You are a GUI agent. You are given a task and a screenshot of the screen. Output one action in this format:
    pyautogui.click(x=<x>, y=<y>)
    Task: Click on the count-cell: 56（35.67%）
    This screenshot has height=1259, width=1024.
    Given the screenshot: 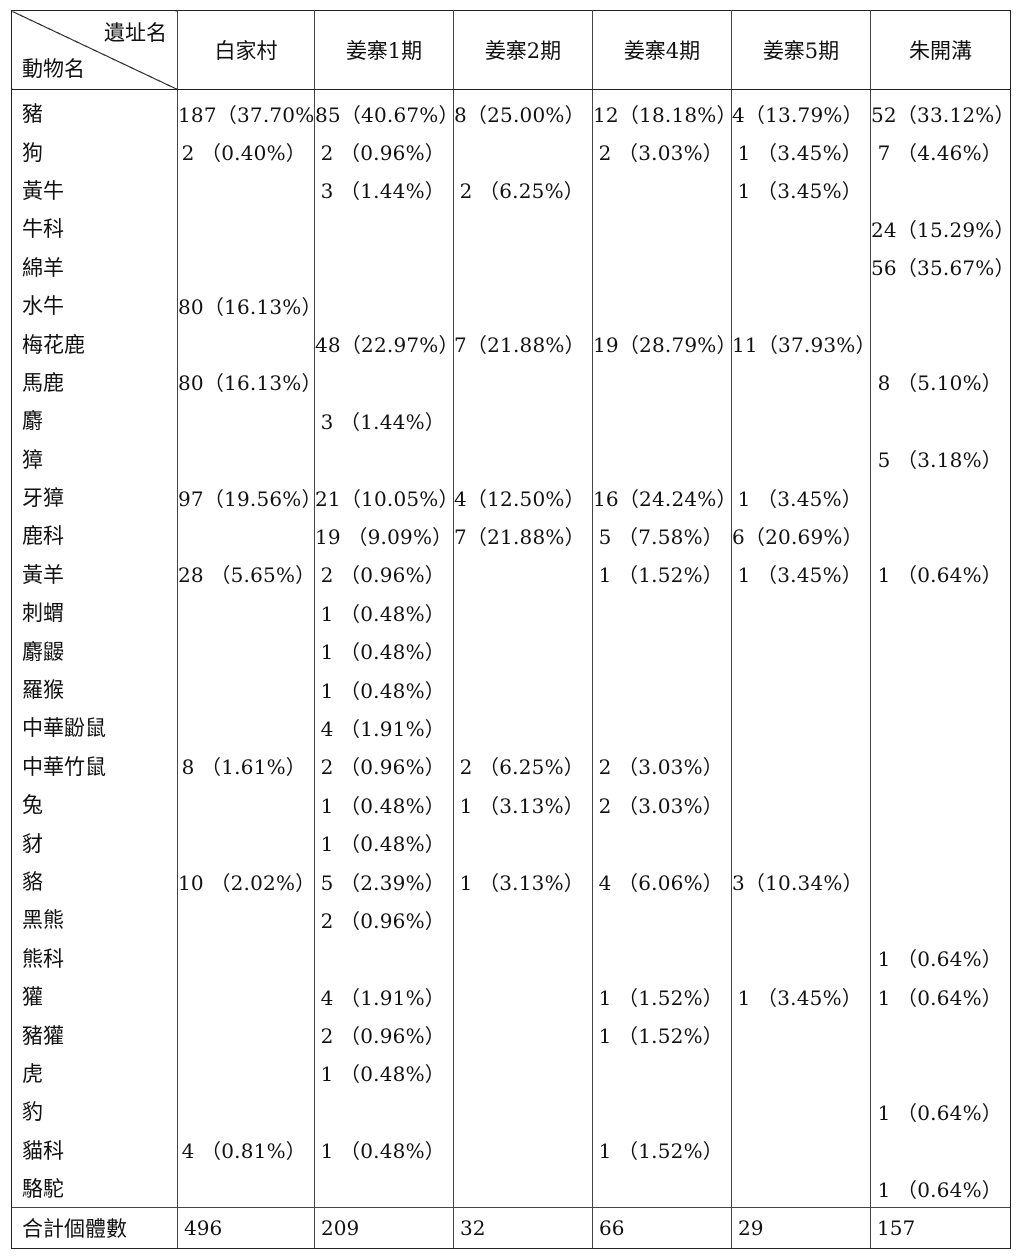 What is the action you would take?
    pyautogui.click(x=940, y=266)
    